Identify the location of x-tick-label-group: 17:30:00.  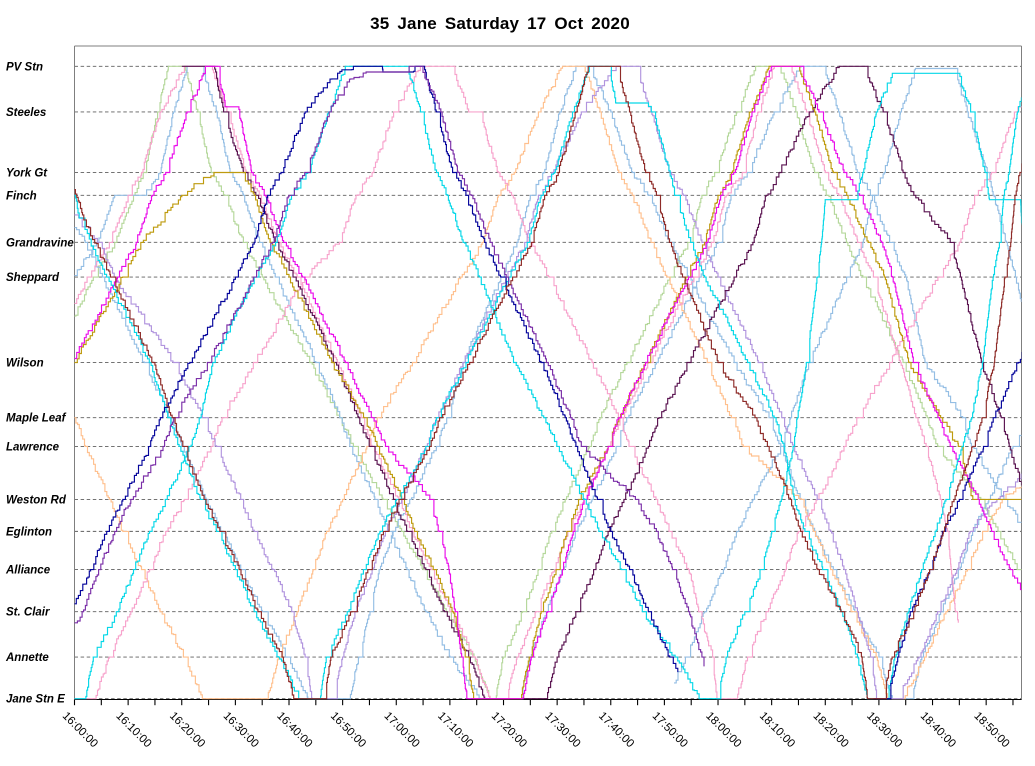
(562, 730).